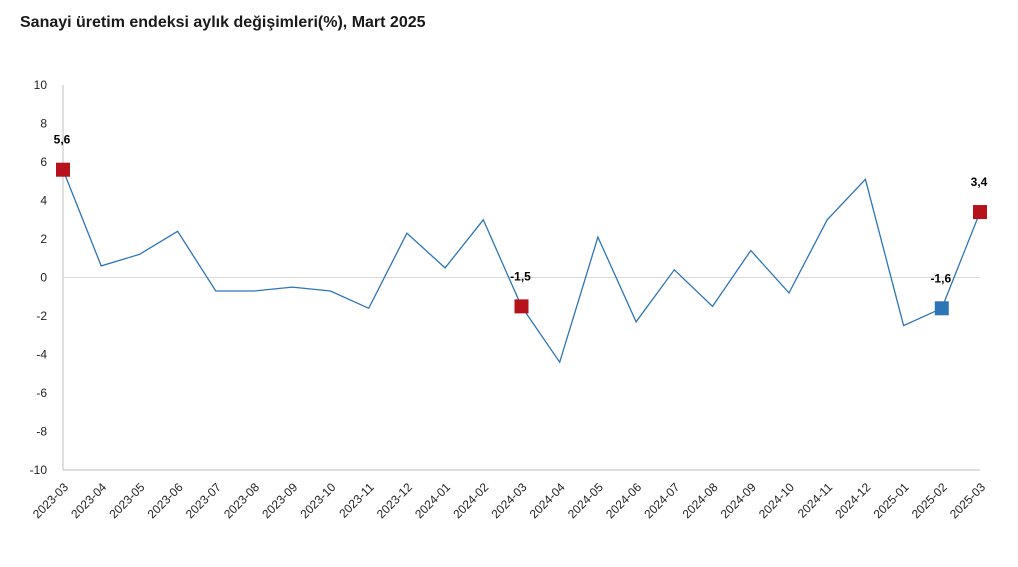 This screenshot has height=567, width=1018. I want to click on x-tick-label: 2025-01, so click(891, 500).